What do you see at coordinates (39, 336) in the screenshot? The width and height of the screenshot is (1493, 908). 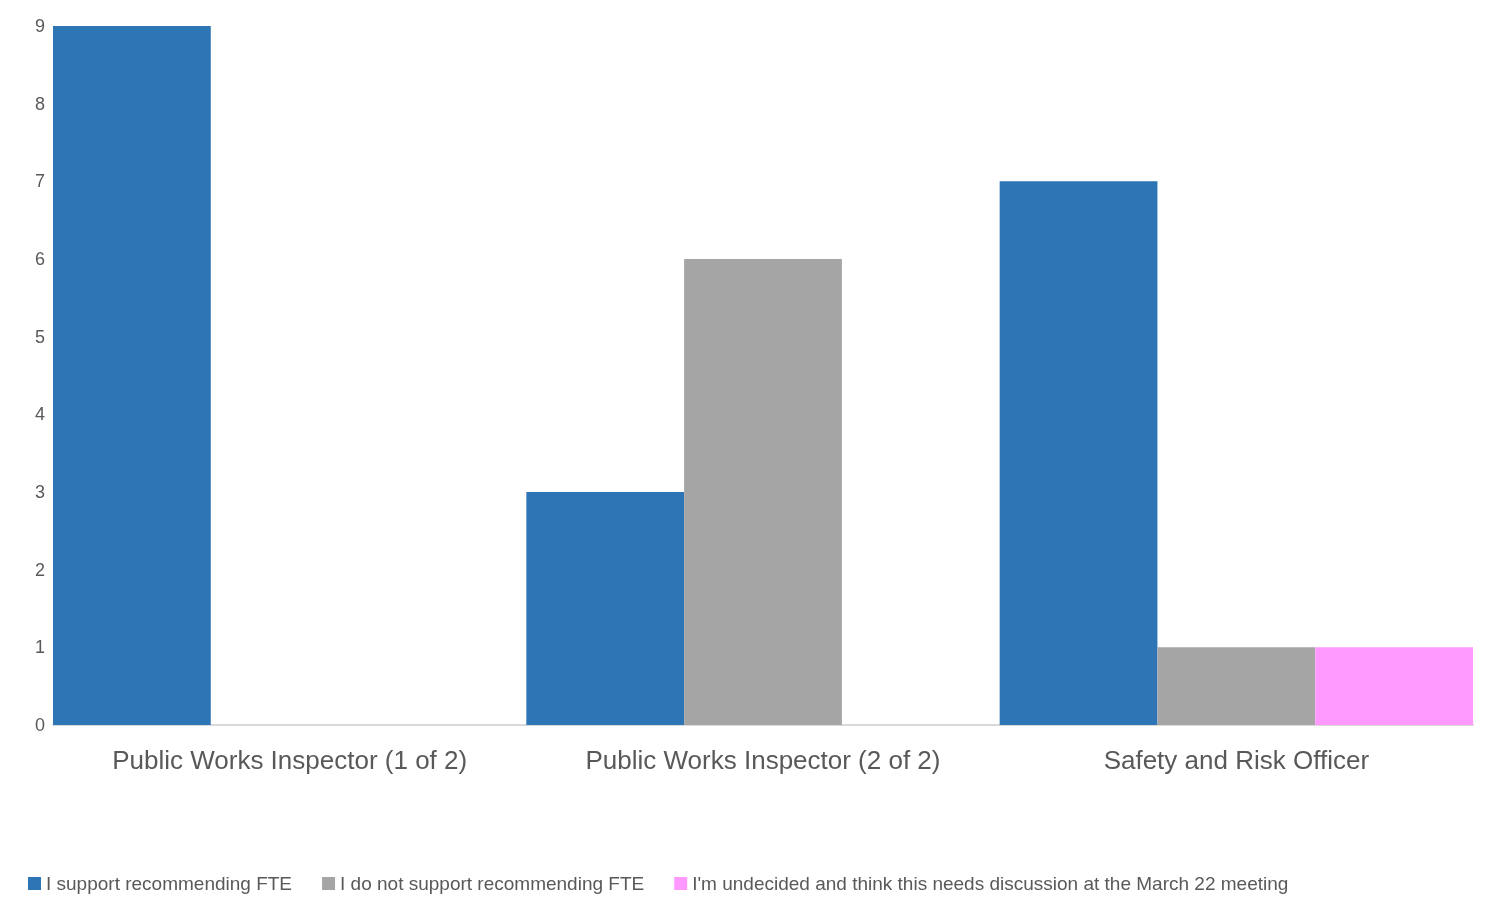 I see `y-tick-label: 5` at bounding box center [39, 336].